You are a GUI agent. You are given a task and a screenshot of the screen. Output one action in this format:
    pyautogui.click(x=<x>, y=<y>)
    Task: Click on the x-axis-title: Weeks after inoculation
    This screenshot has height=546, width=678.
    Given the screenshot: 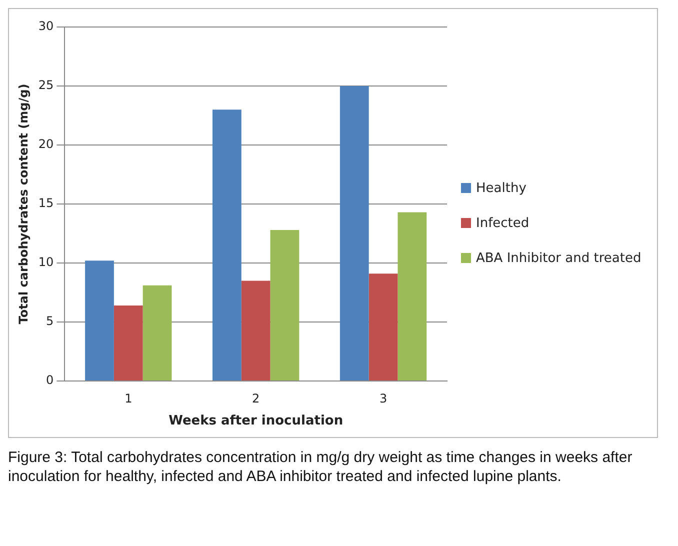 What is the action you would take?
    pyautogui.click(x=256, y=421)
    